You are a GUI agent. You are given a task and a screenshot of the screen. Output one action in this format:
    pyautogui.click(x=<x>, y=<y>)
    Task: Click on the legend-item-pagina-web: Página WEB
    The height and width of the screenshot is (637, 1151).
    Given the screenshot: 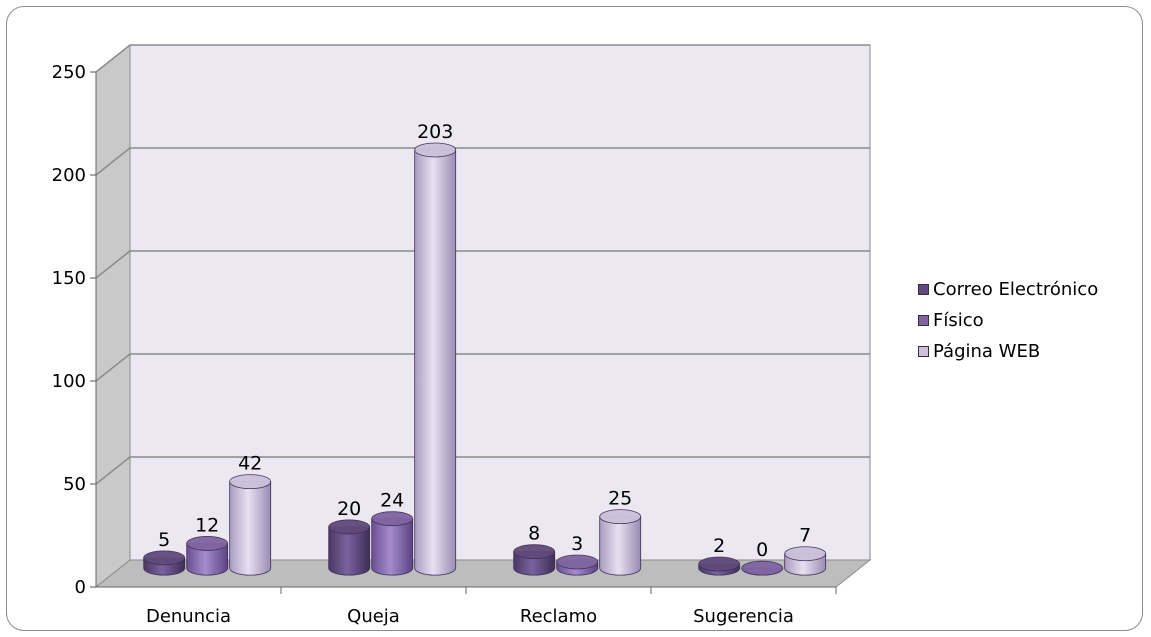 What is the action you would take?
    pyautogui.click(x=1008, y=351)
    